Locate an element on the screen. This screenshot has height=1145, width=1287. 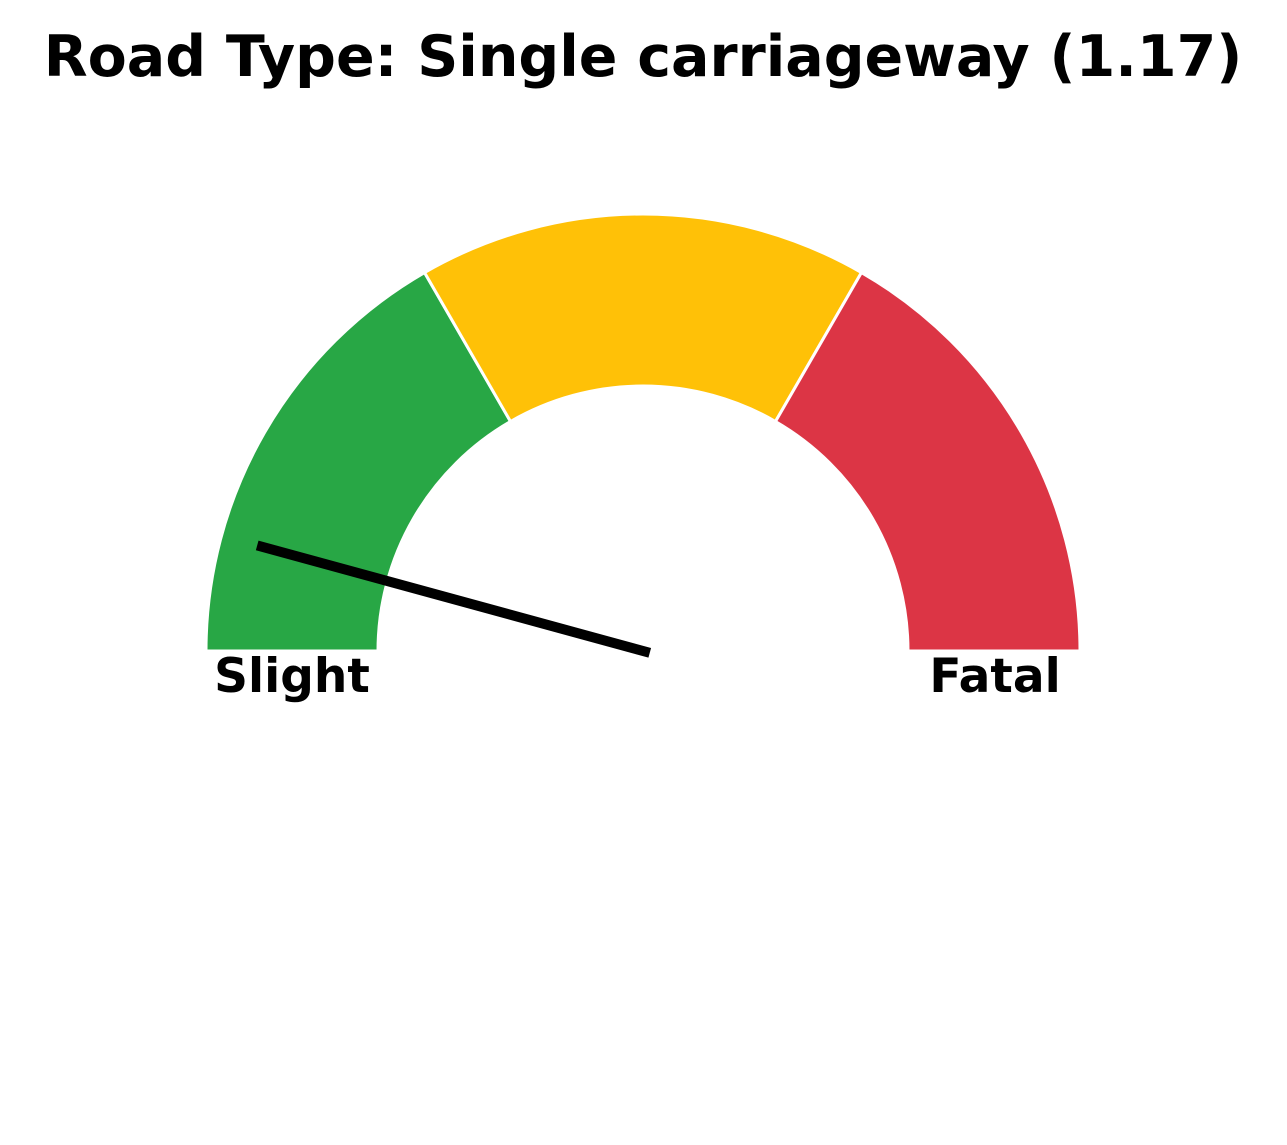
gauge-needle is located at coordinates (453, 599).